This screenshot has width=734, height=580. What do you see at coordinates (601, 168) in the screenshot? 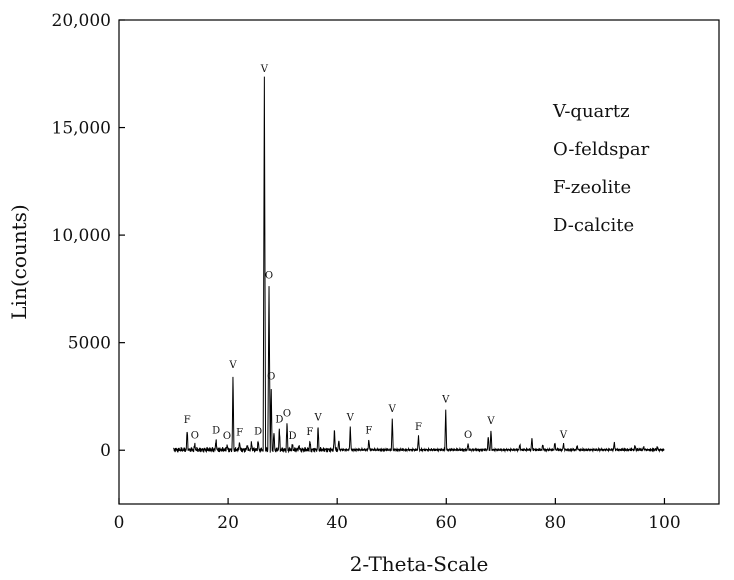
I see `legend: V-quartz O-feldspar F-zeolite D-calcite` at bounding box center [601, 168].